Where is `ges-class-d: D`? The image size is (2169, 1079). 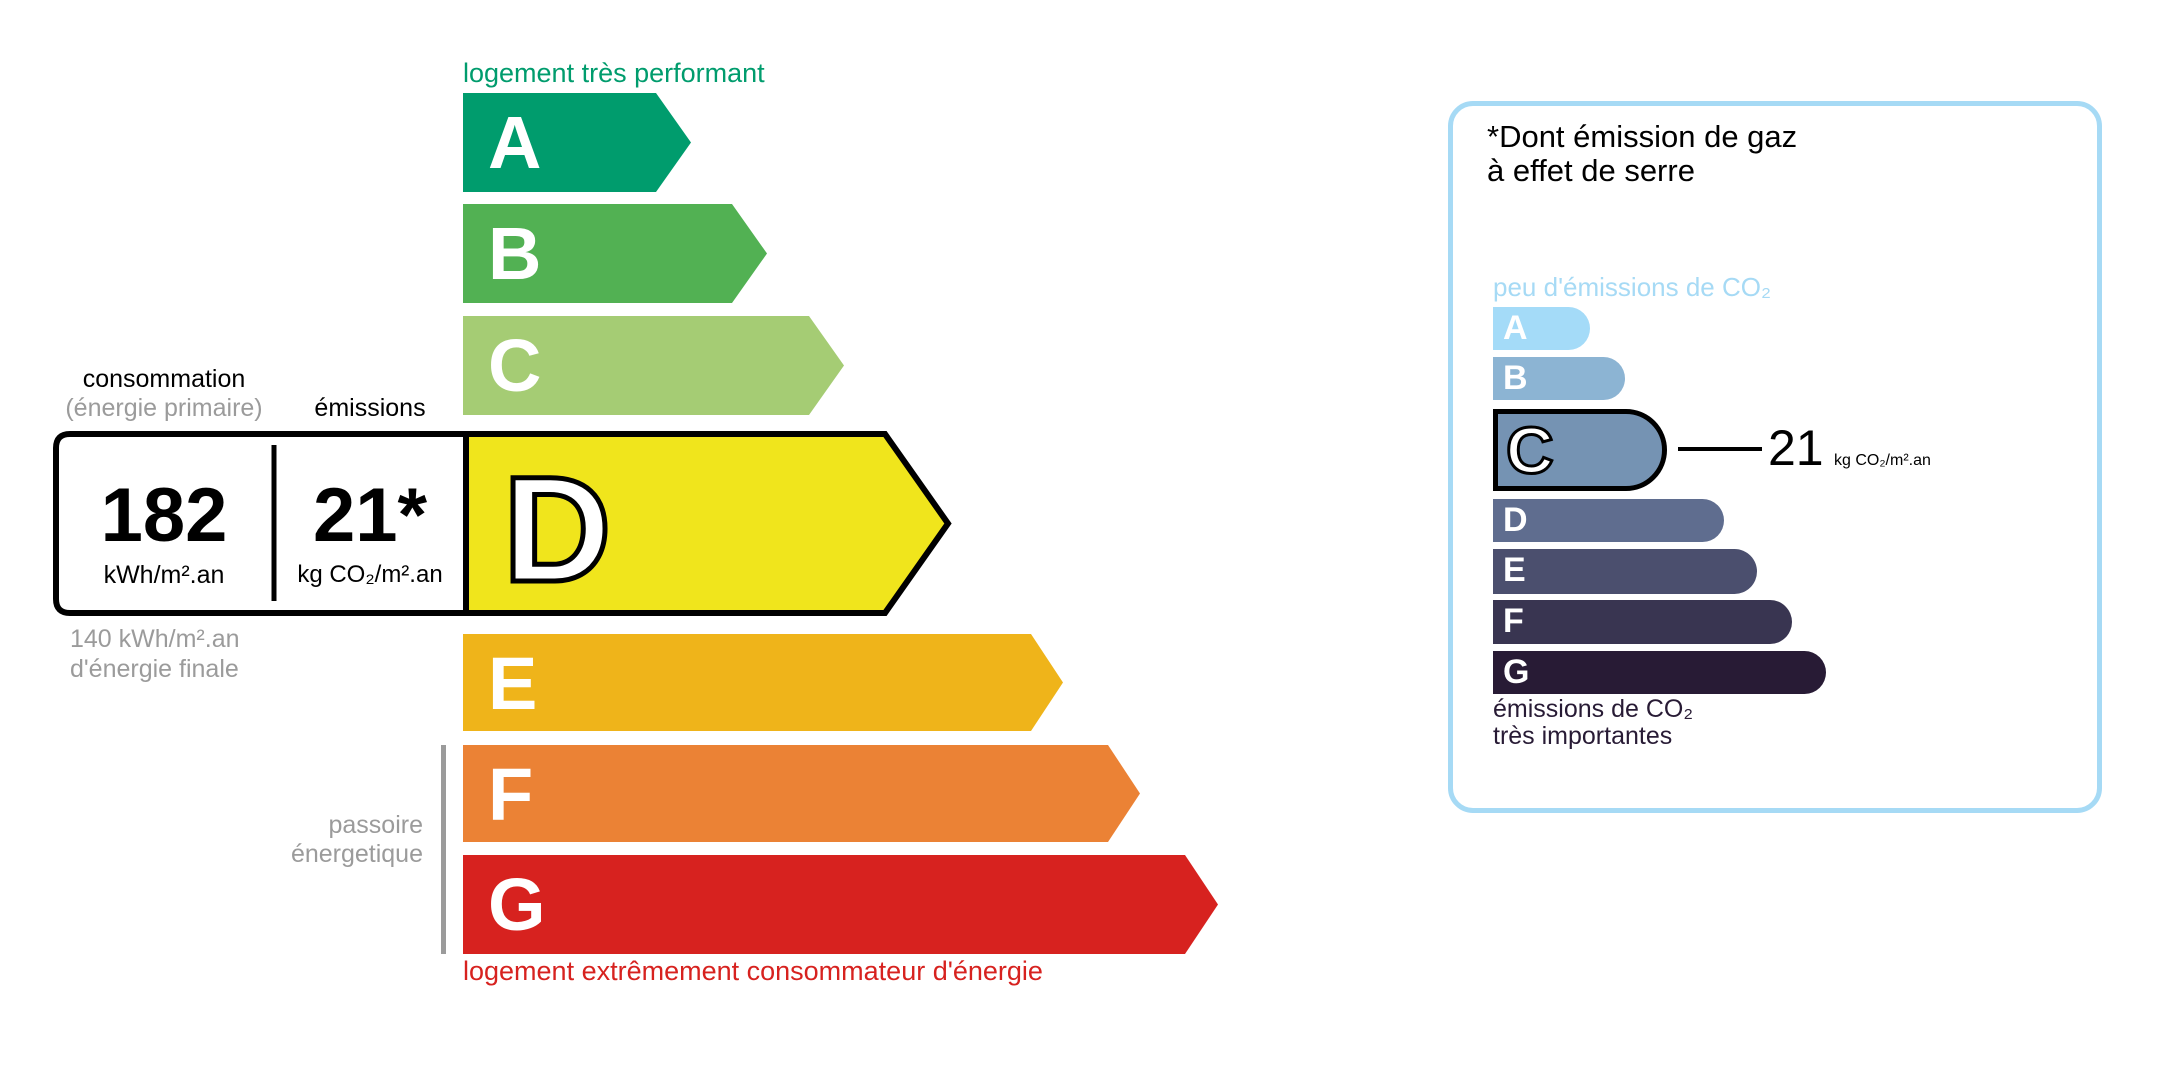
ges-class-d: D is located at coordinates (1608, 520).